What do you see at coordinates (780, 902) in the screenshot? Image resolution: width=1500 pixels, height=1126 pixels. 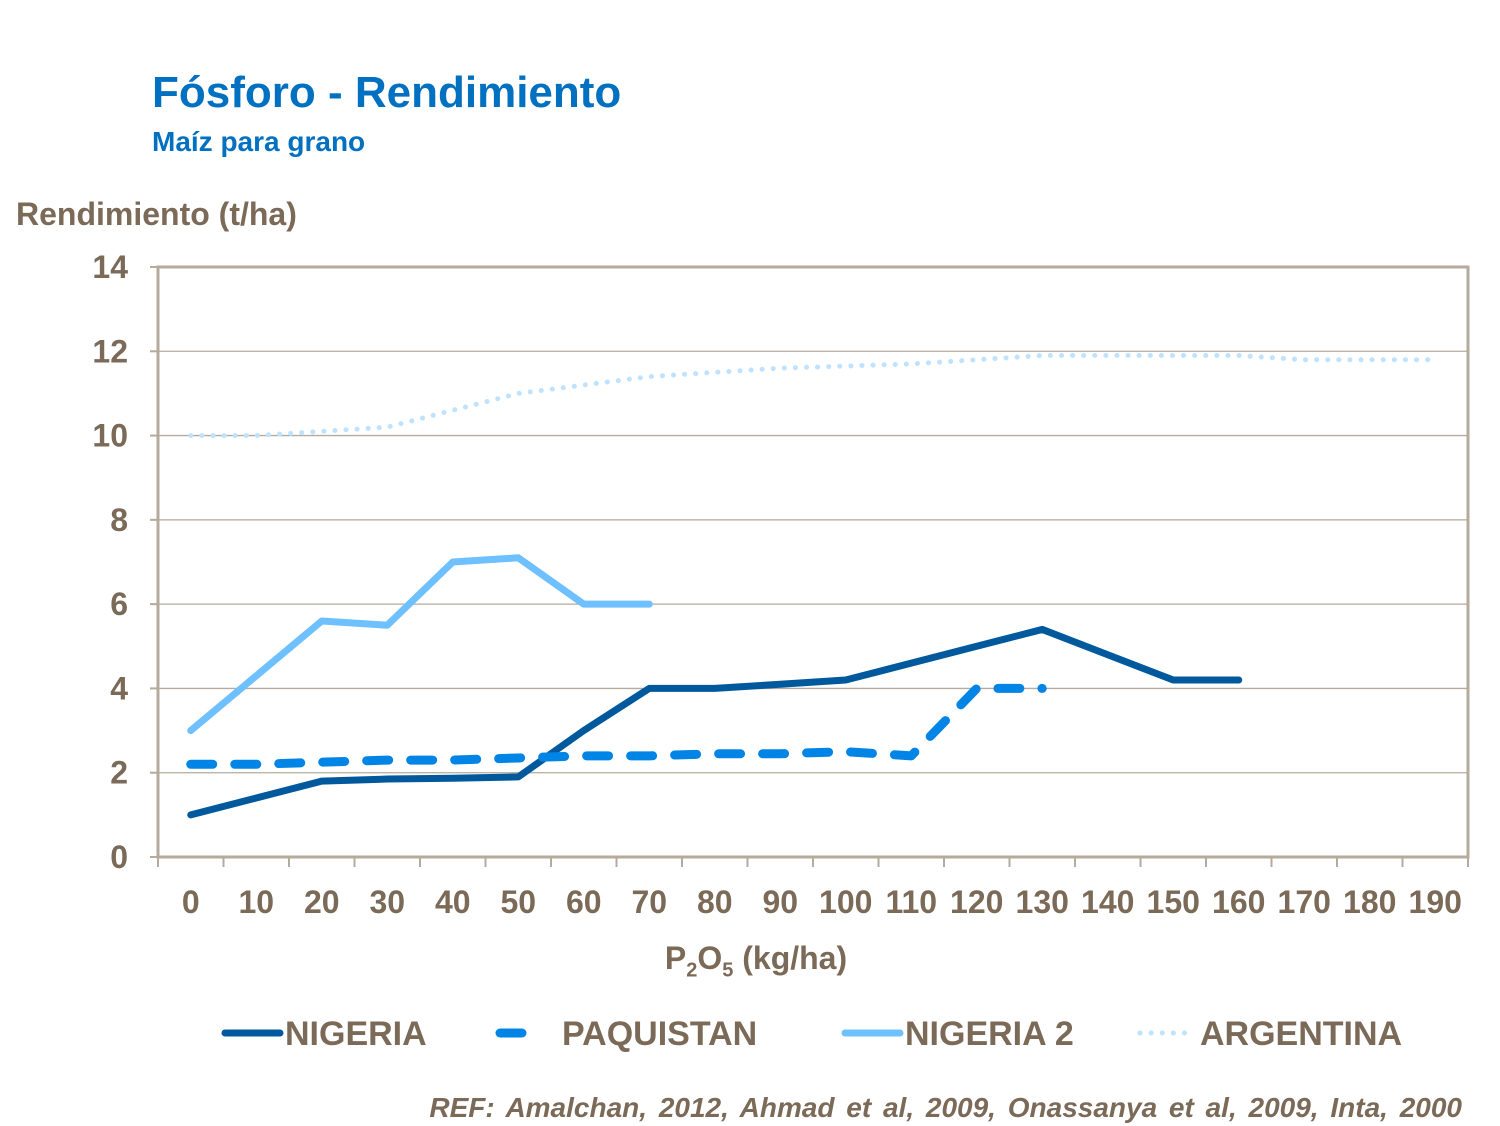 I see `x-tick-label: 90` at bounding box center [780, 902].